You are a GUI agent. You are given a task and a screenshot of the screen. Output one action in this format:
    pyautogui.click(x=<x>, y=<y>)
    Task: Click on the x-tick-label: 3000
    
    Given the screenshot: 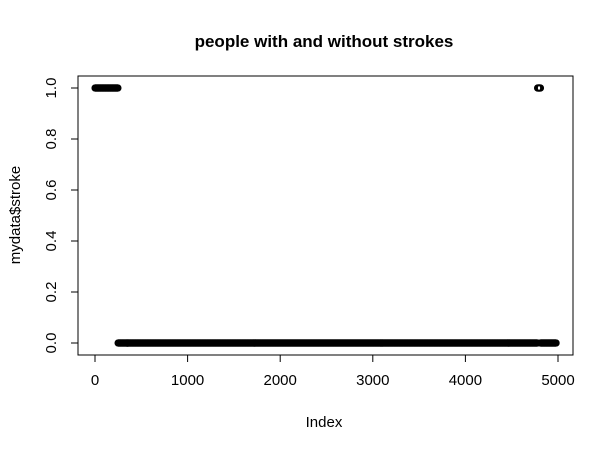 What is the action you would take?
    pyautogui.click(x=372, y=380)
    